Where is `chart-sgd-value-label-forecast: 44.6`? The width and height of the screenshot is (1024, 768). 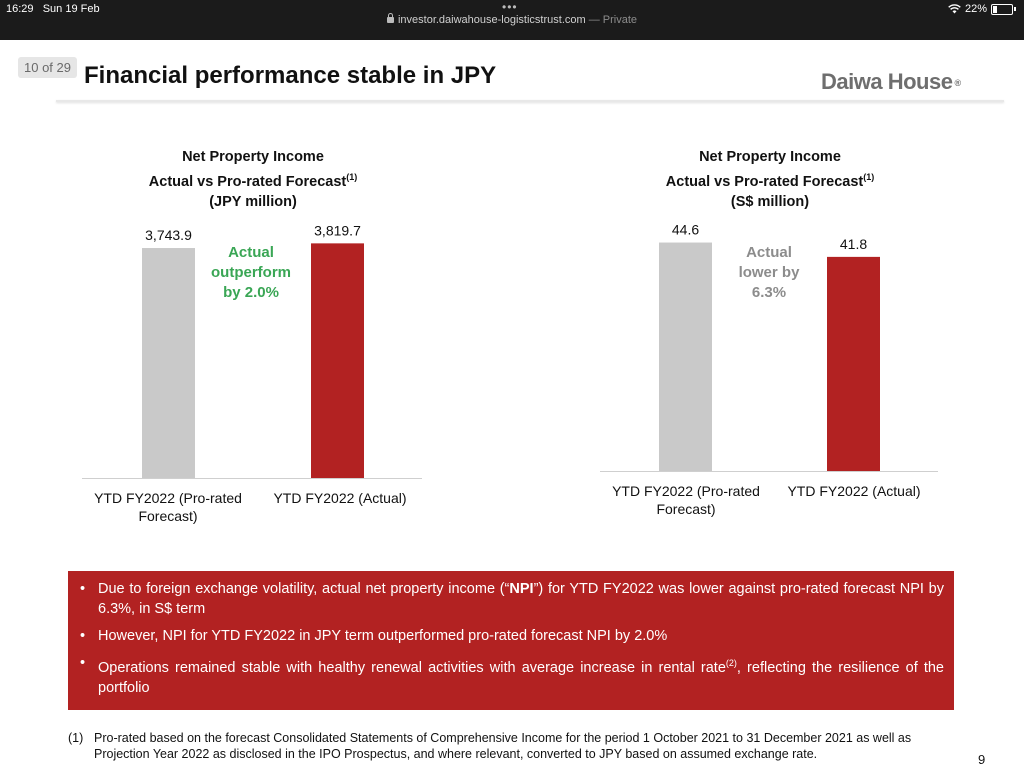 chart-sgd-value-label-forecast: 44.6 is located at coordinates (685, 230).